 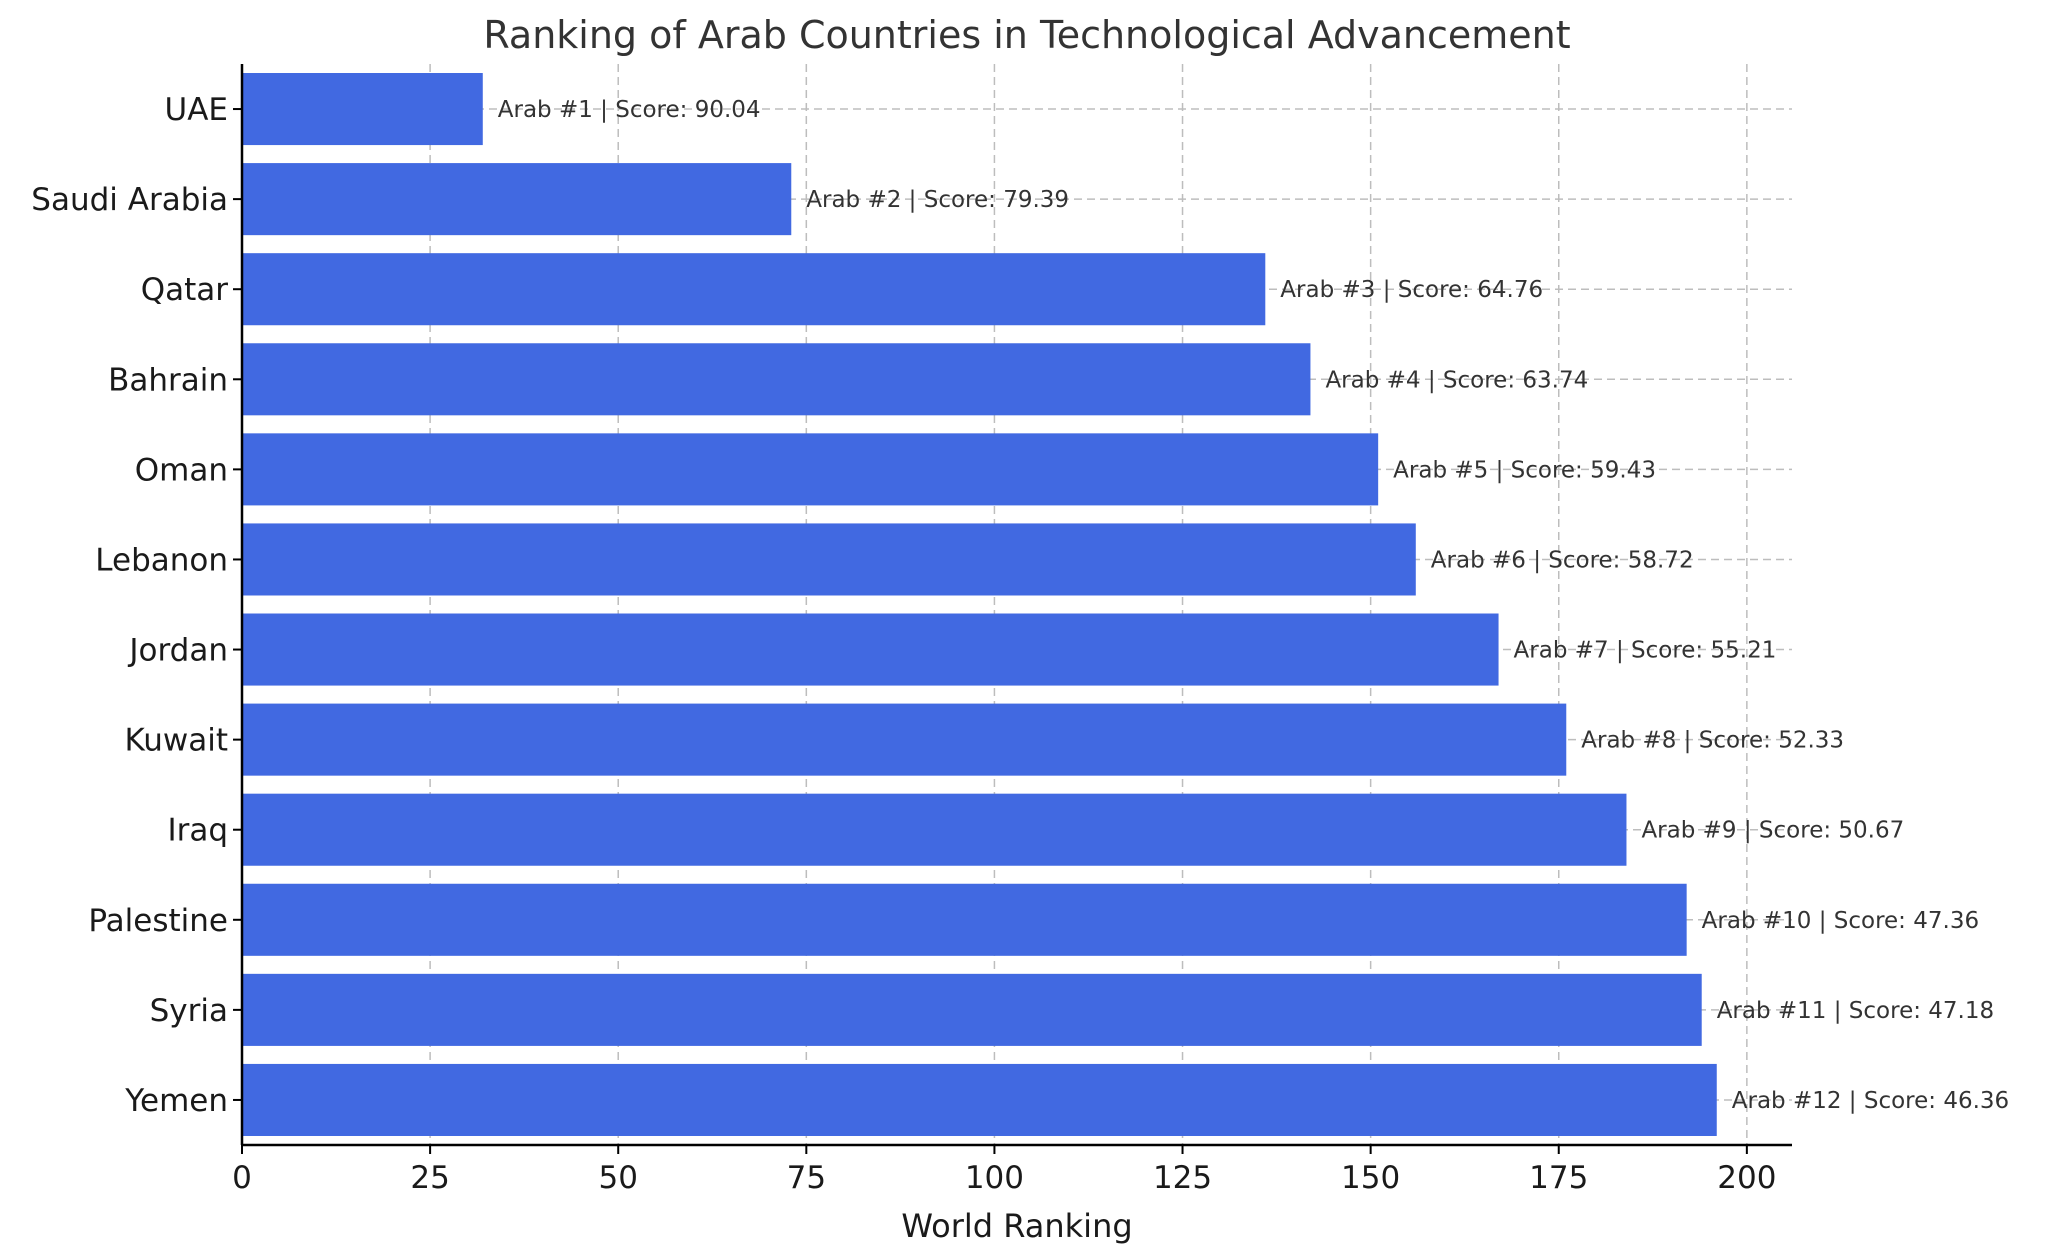 What do you see at coordinates (168, 380) in the screenshot?
I see `y-tick-label-bahrain: Bahrain` at bounding box center [168, 380].